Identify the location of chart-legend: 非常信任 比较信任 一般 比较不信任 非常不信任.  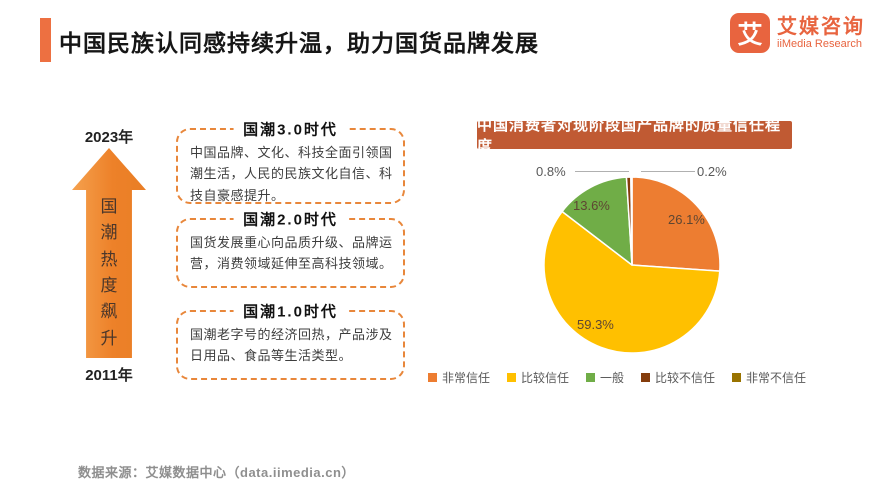
(617, 377).